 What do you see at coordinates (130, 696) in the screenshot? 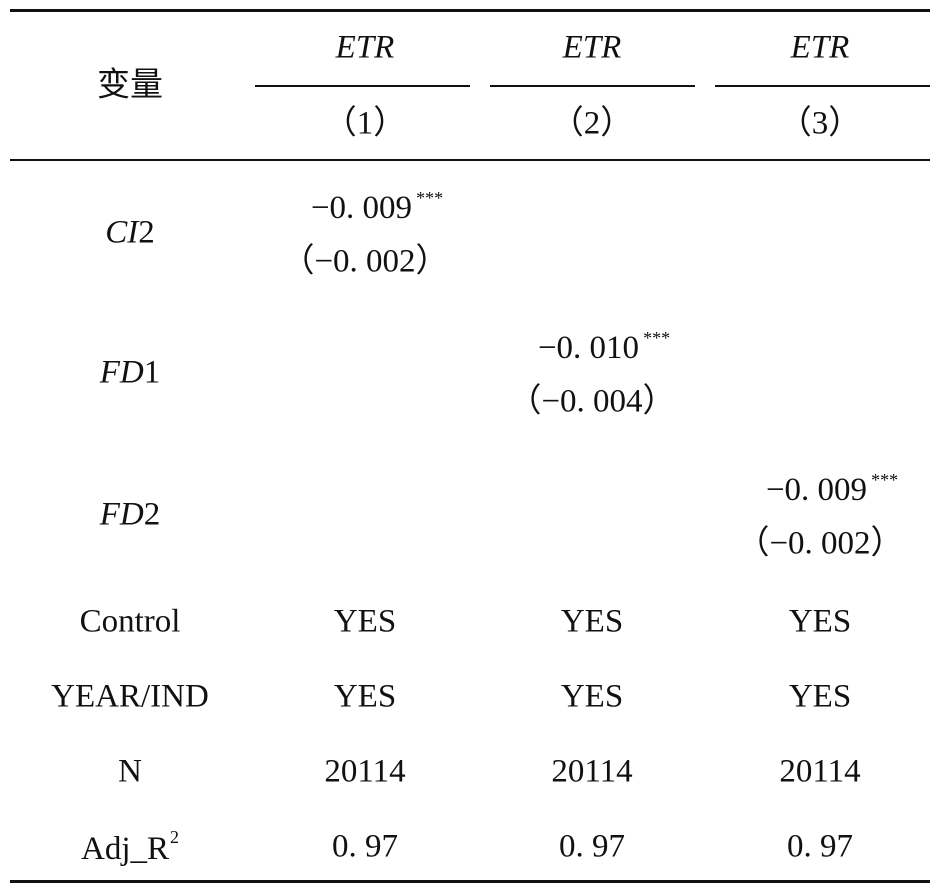
I see `row-label: YEAR/IND` at bounding box center [130, 696].